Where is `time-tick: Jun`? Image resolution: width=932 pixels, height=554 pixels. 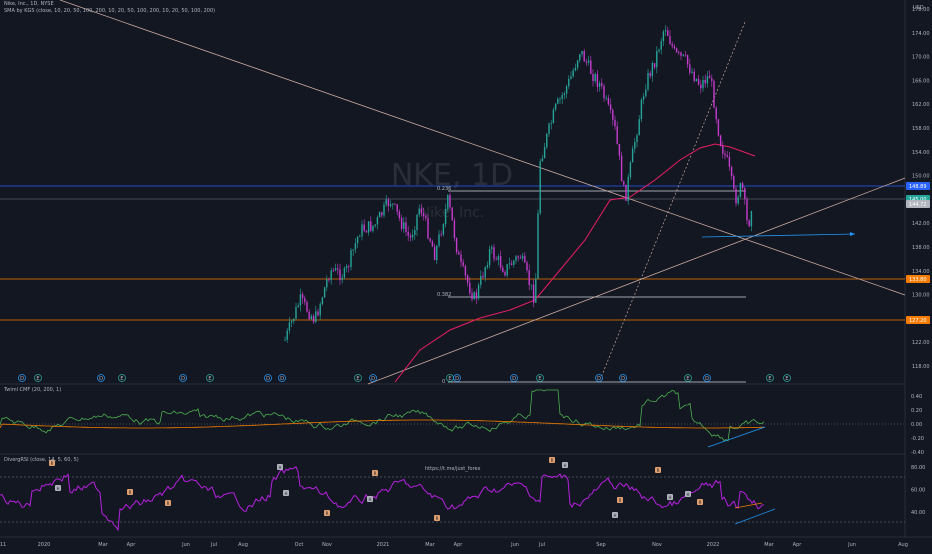 time-tick: Jun is located at coordinates (514, 545).